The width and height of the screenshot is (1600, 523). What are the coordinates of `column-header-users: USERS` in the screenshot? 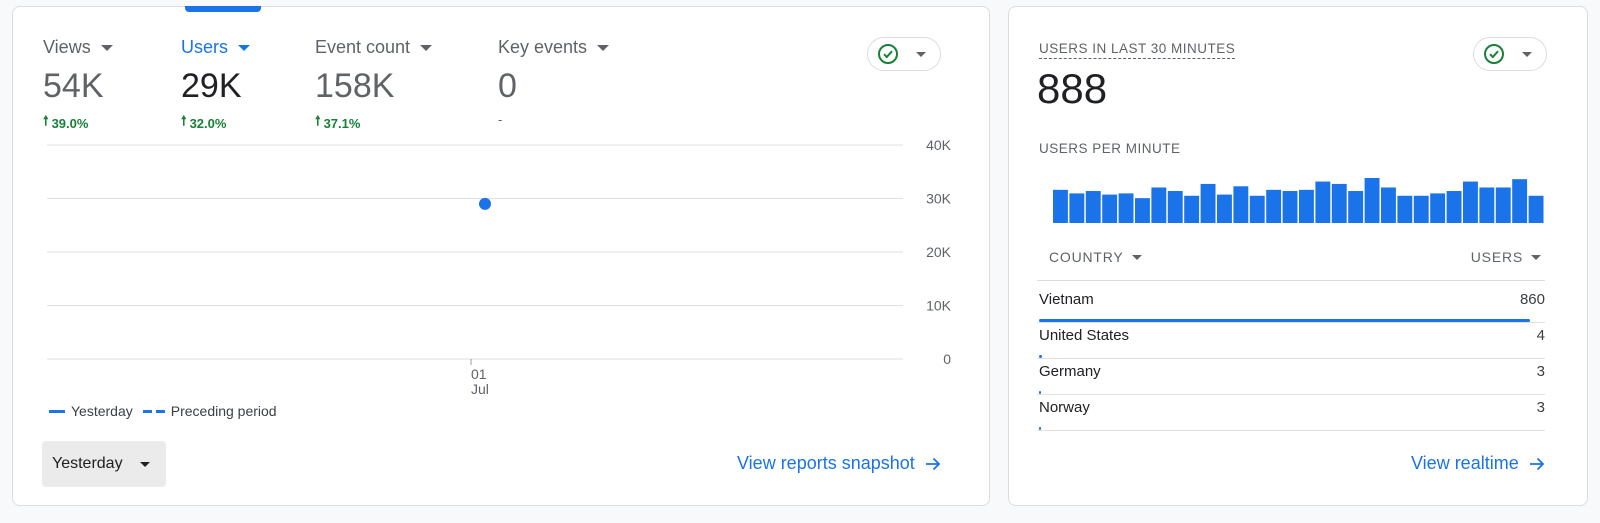 It's located at (1506, 257).